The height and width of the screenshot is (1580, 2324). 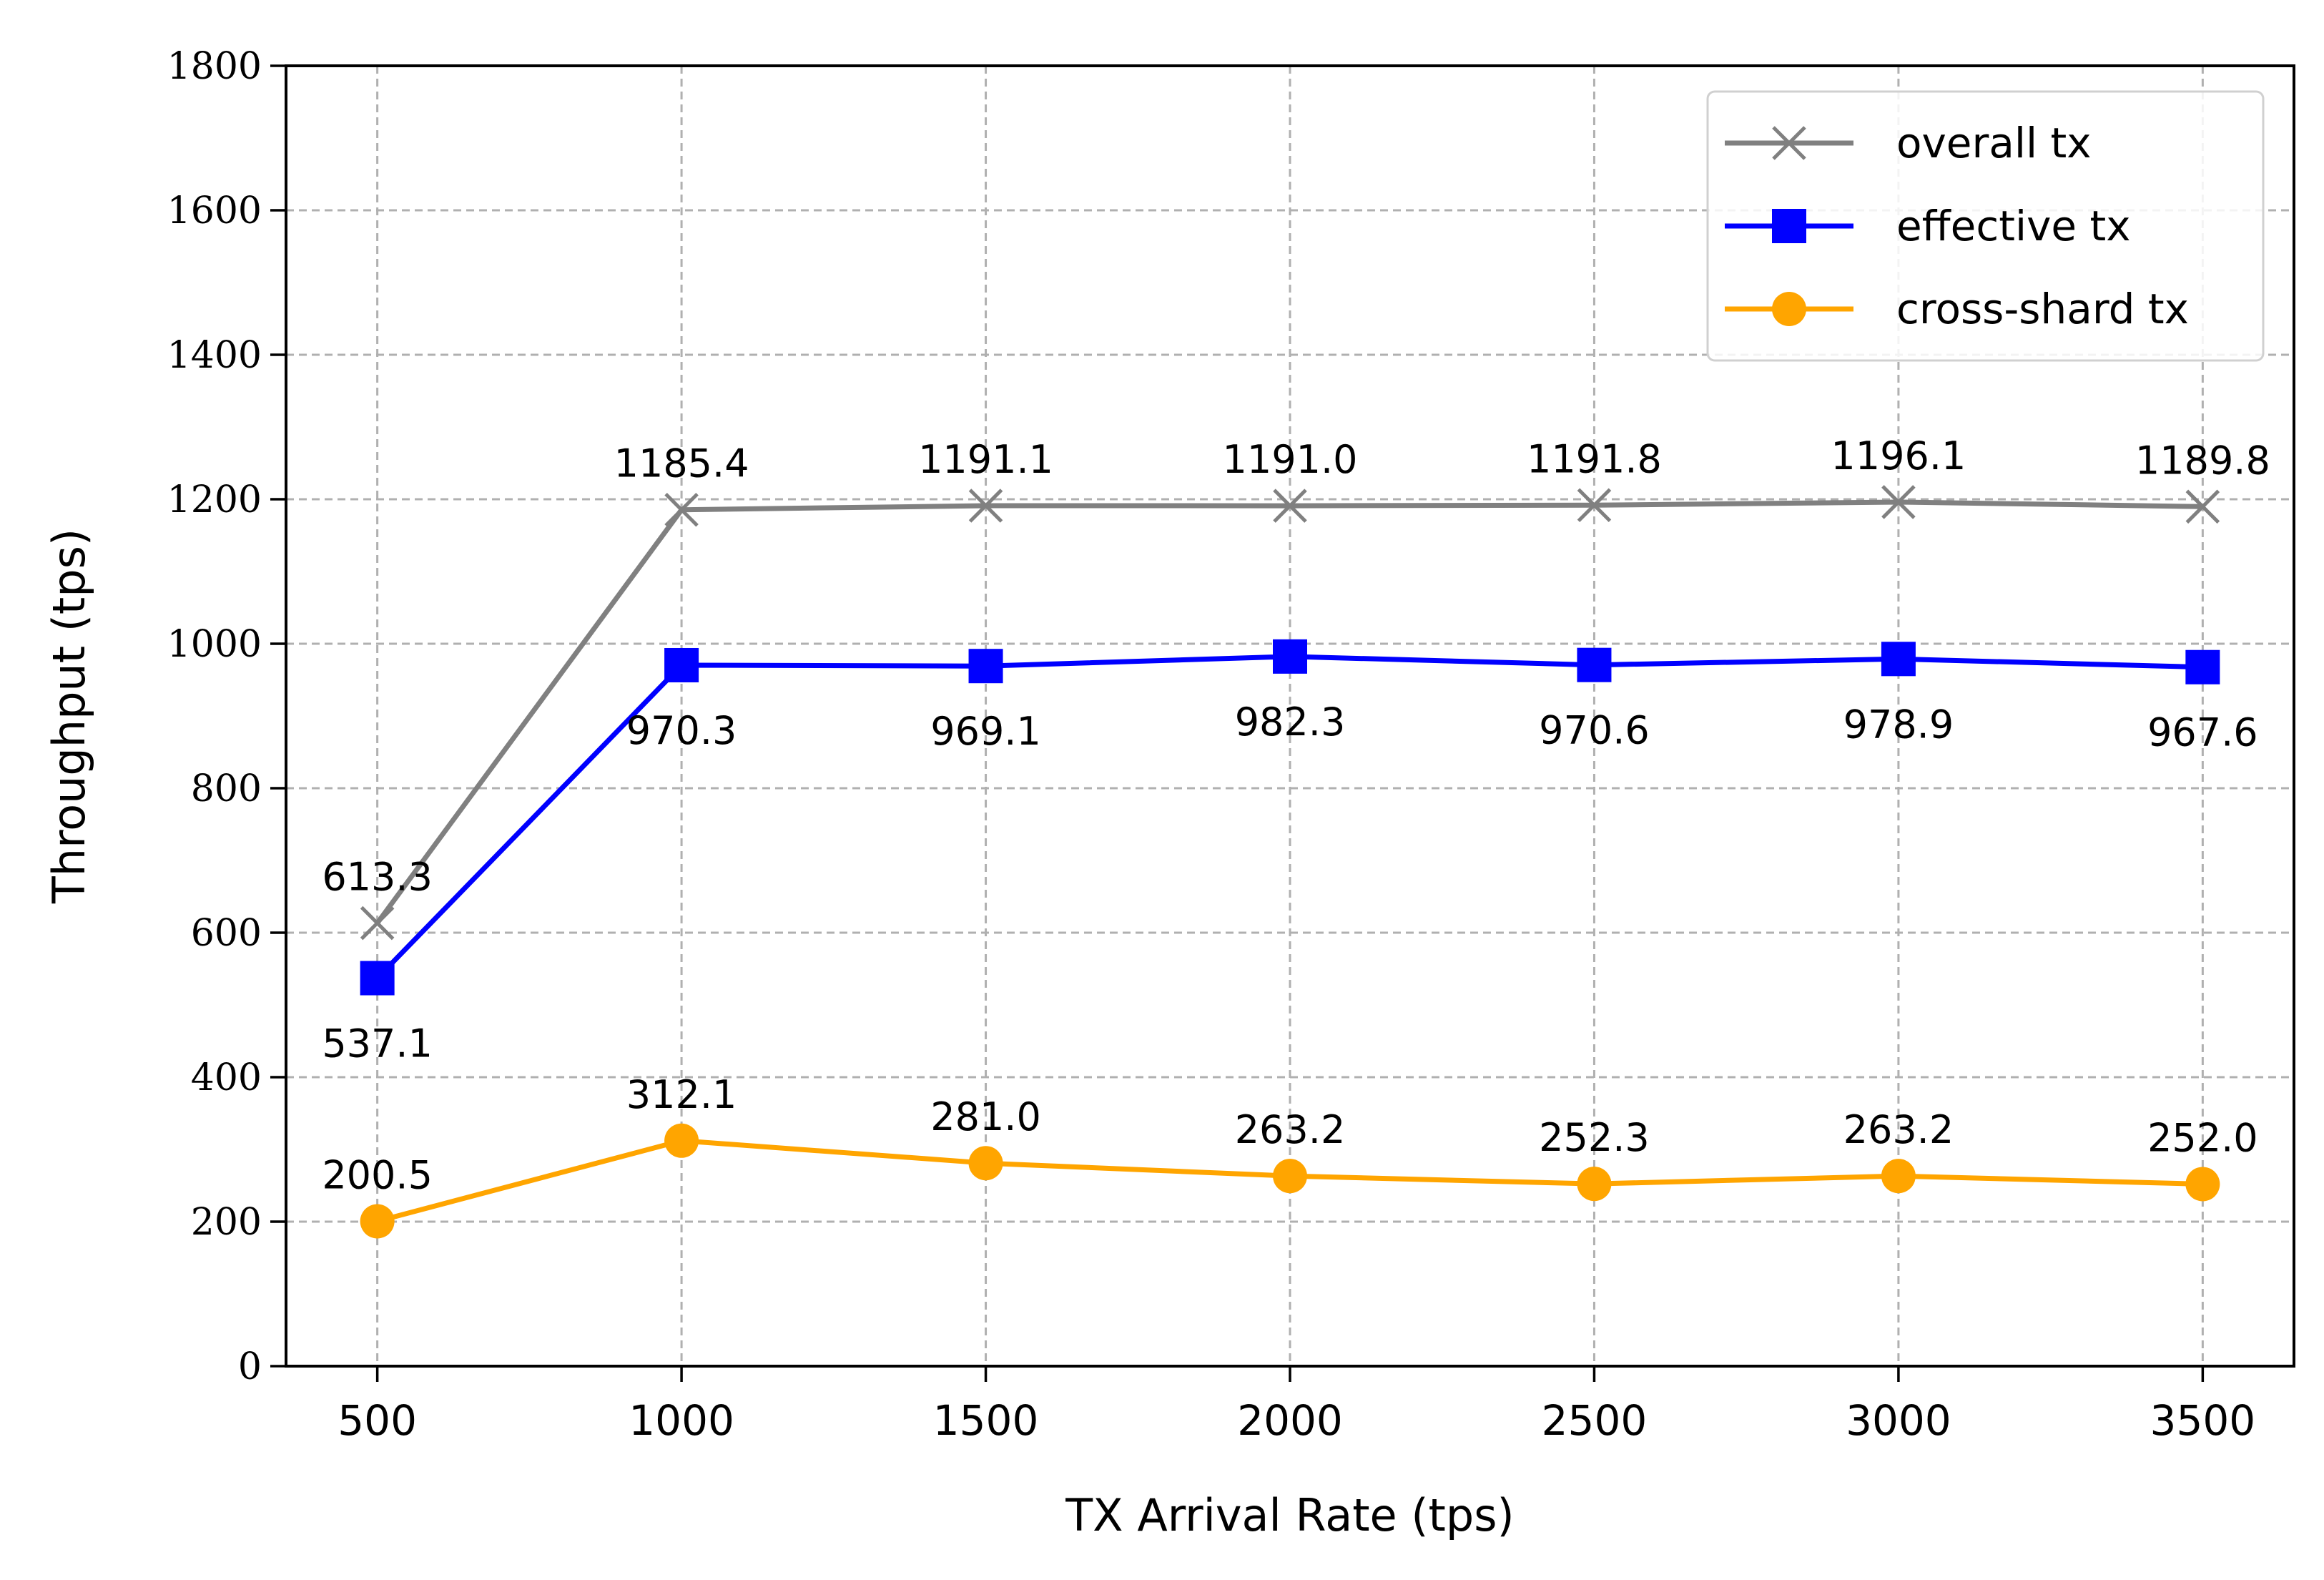 I want to click on data-label: 982.3, so click(x=1290, y=722).